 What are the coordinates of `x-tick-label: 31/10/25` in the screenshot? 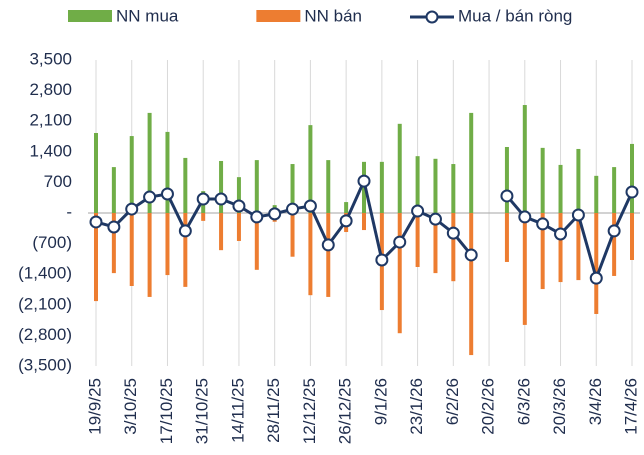 It's located at (202, 411).